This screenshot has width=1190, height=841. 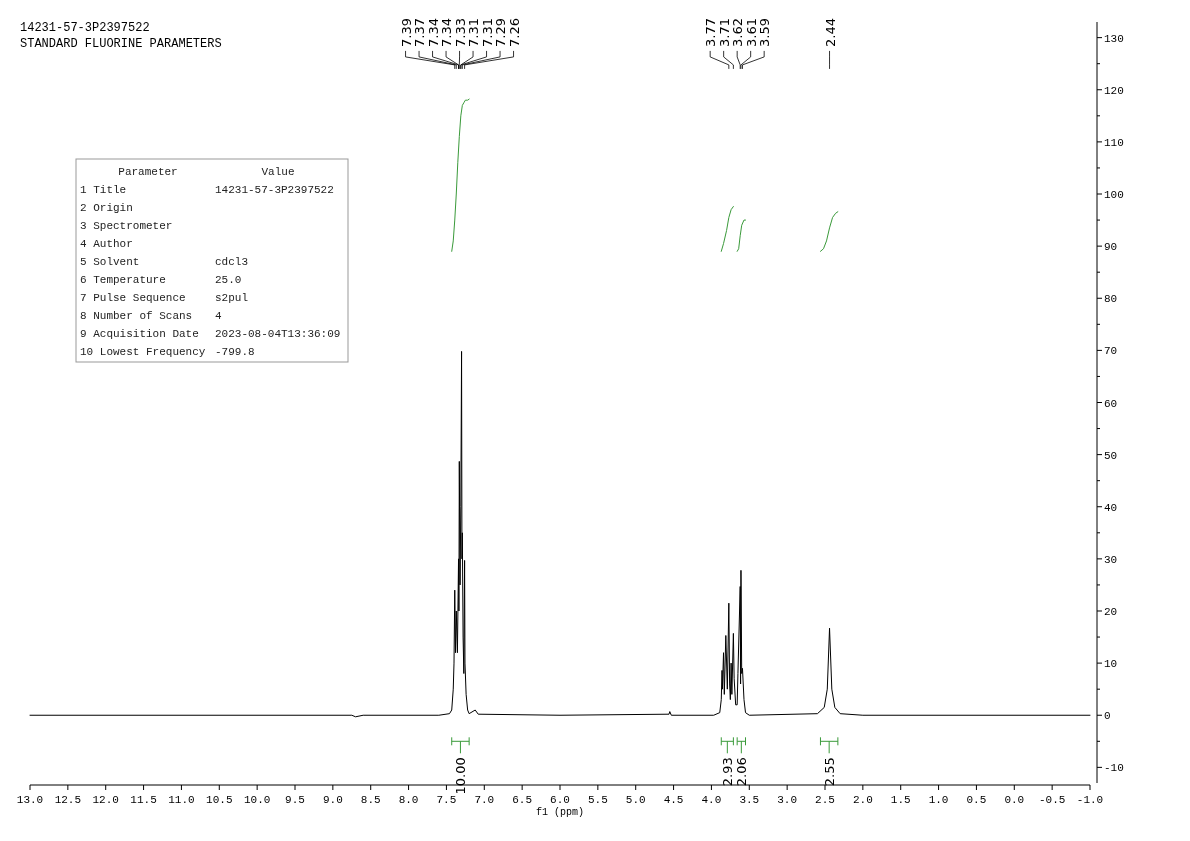 I want to click on x-tick-label: 10.0, so click(x=257, y=800).